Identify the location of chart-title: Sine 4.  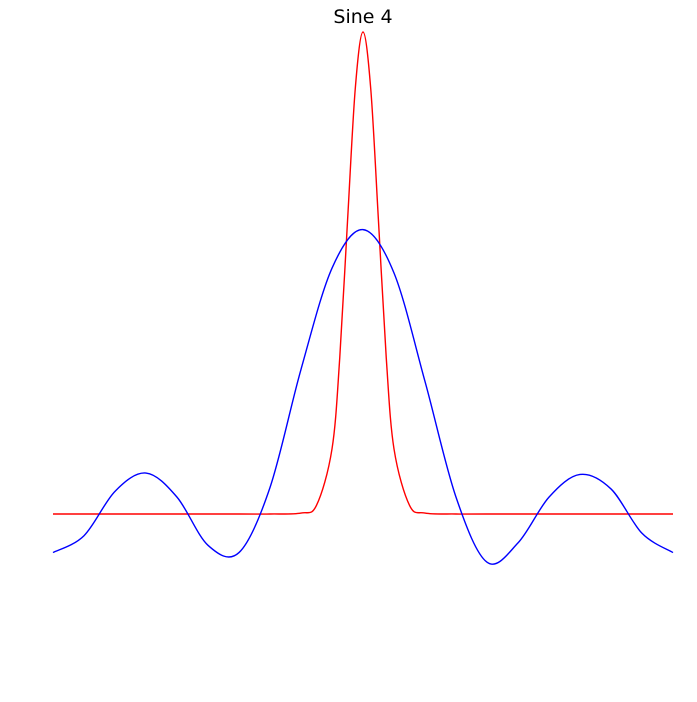
(363, 17).